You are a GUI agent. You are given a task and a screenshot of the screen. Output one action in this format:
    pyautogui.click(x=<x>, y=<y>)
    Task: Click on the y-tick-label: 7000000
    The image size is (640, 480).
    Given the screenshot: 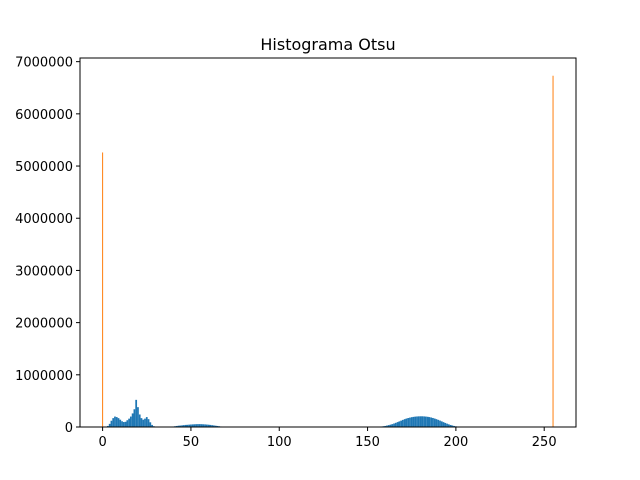 What is the action you would take?
    pyautogui.click(x=44, y=63)
    